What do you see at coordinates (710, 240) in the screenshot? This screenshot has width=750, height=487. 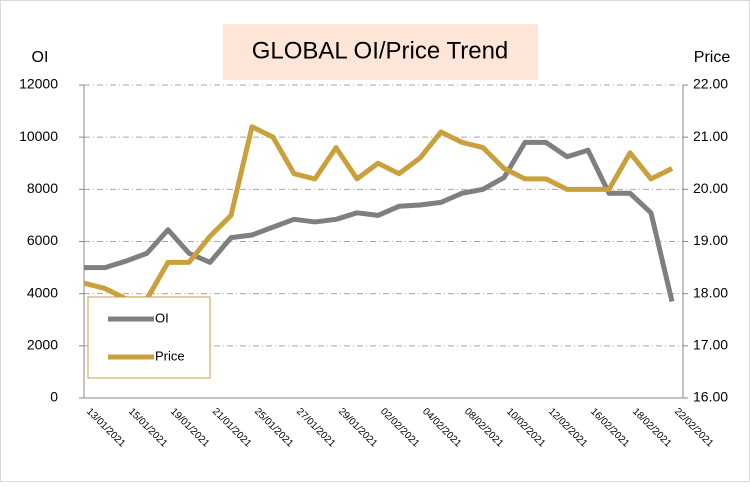 I see `y2-tick-label: 19.00` at bounding box center [710, 240].